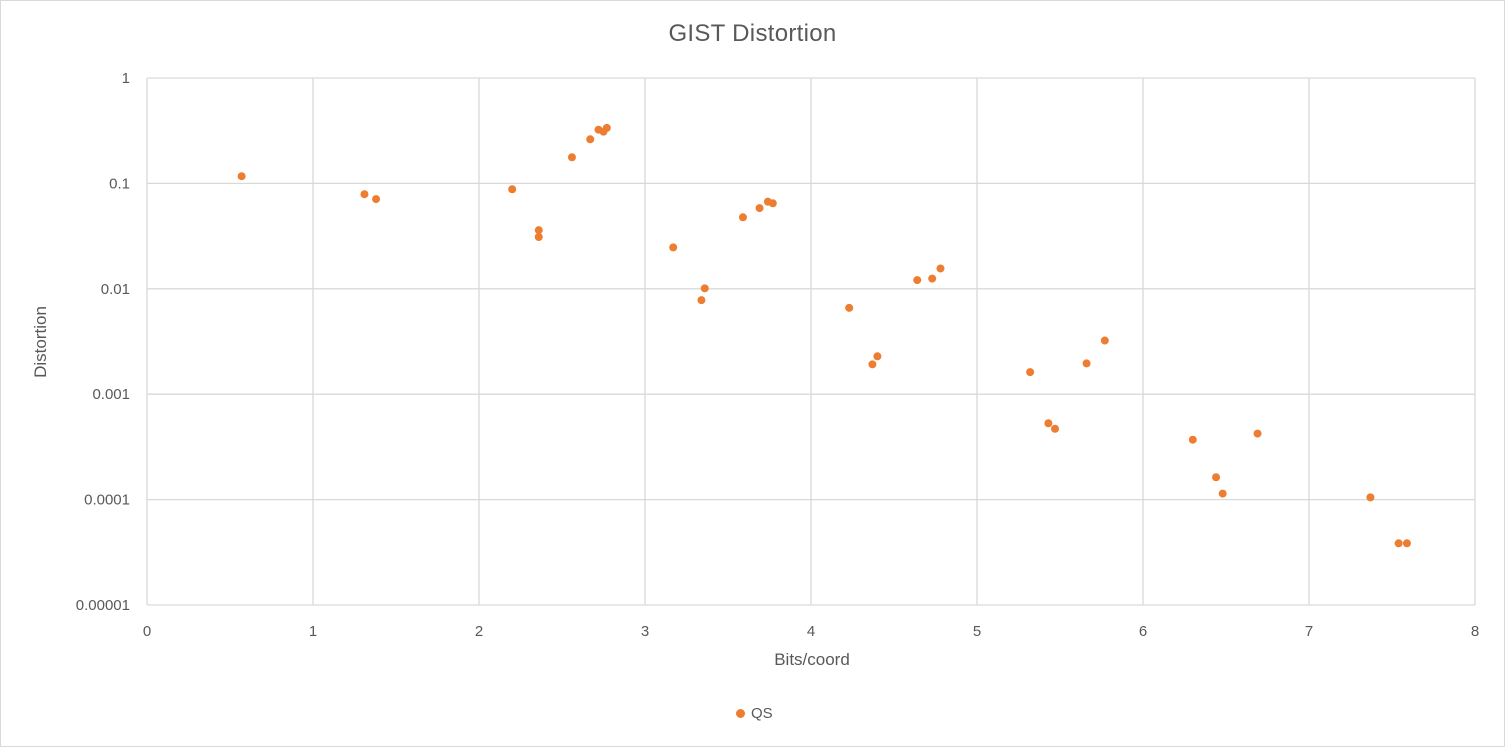  What do you see at coordinates (1143, 631) in the screenshot?
I see `x-tick-label: 6` at bounding box center [1143, 631].